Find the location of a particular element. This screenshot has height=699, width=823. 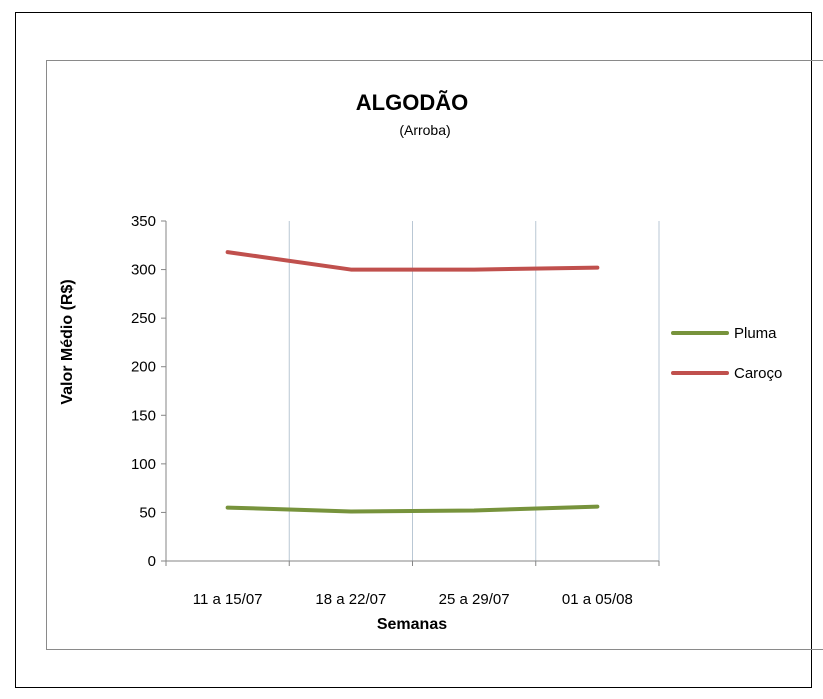

x-tick-label: 01 a 05/08 is located at coordinates (597, 599).